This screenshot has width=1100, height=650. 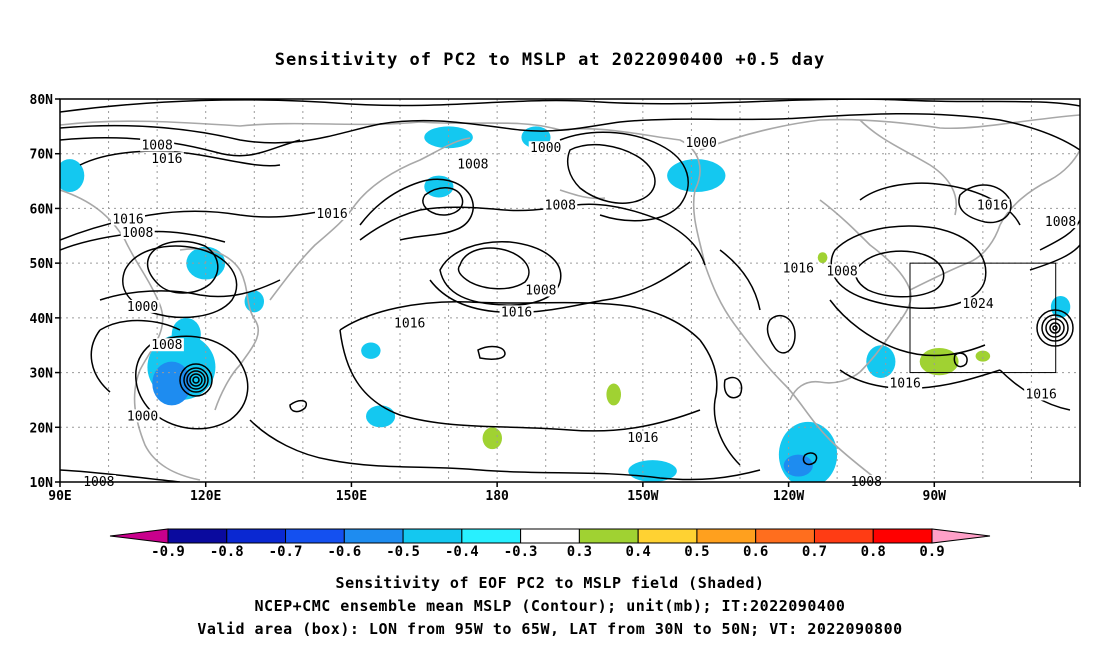 What do you see at coordinates (521, 552) in the screenshot?
I see `colorbar-label: -0.3` at bounding box center [521, 552].